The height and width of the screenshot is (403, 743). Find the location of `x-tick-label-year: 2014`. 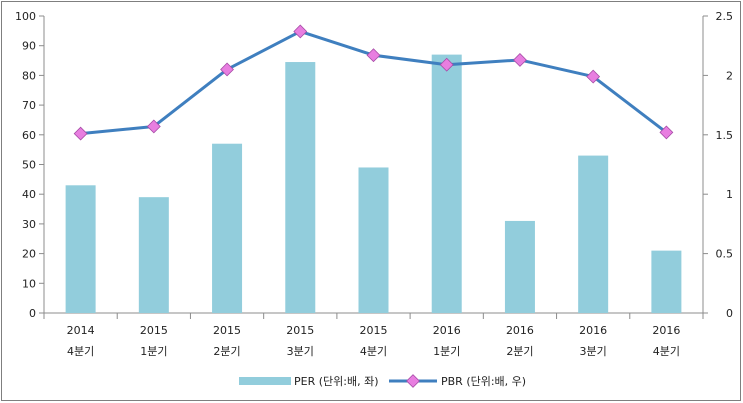

x-tick-label-year: 2014 is located at coordinates (81, 330).